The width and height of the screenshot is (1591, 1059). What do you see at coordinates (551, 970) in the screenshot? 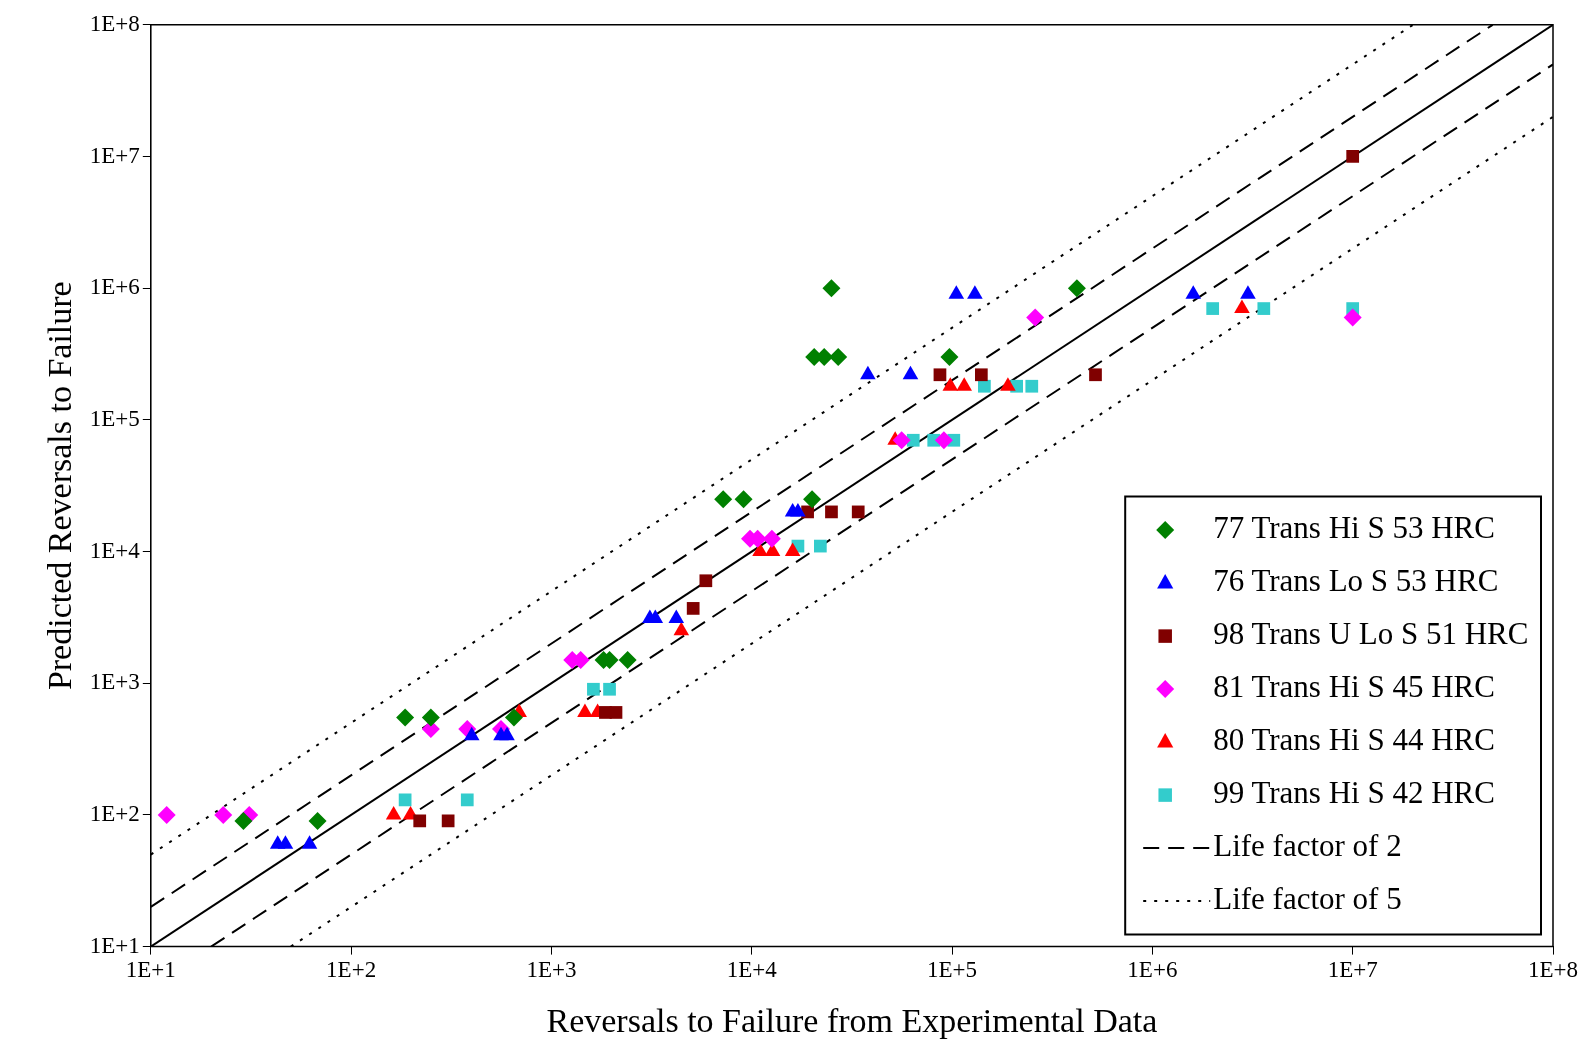
I see `x-tick-label: 1E+3` at bounding box center [551, 970].